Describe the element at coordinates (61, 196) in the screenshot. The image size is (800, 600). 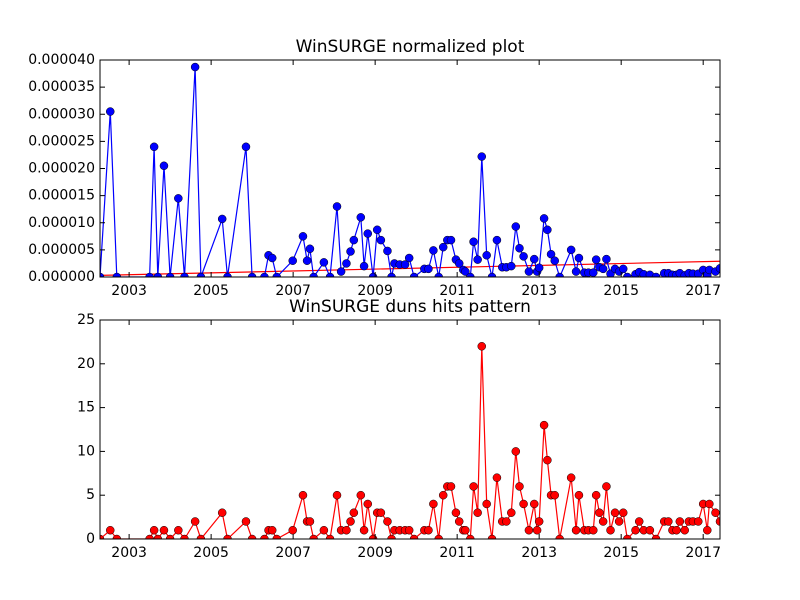
I see `y-tick-label: 0.000015` at that location.